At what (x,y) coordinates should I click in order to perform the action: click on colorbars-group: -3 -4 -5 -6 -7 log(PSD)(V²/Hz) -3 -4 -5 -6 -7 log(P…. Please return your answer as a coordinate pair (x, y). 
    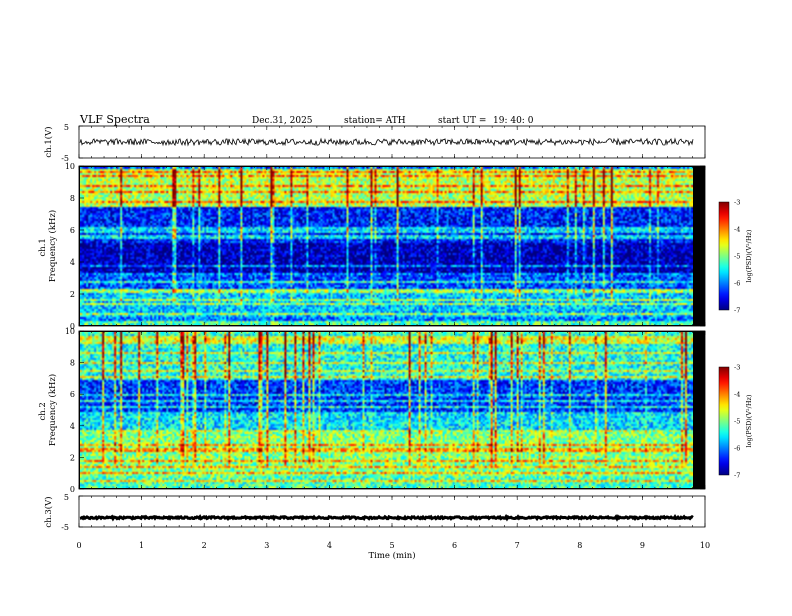
    Looking at the image, I should click on (735, 339).